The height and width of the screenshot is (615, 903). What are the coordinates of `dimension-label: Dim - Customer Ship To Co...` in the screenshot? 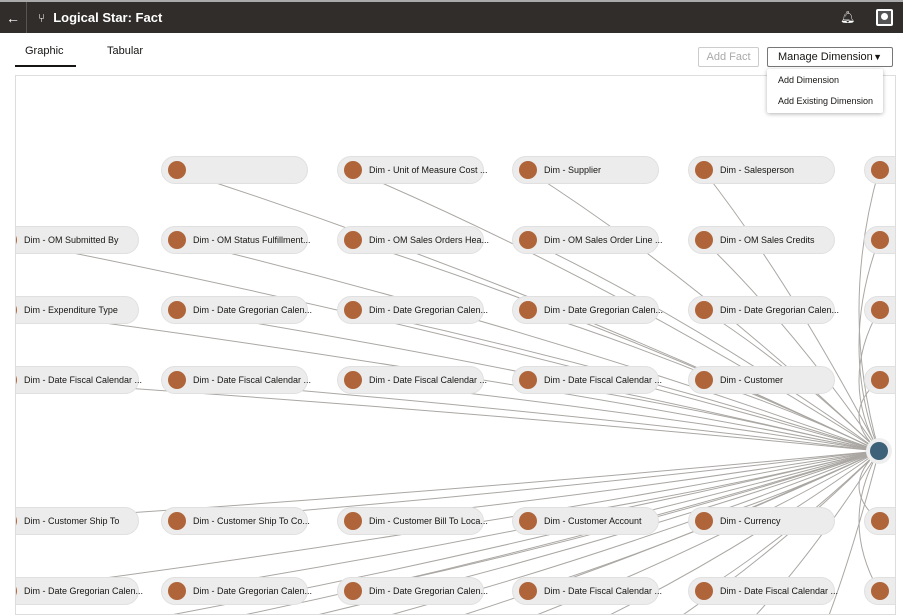 It's located at (251, 521).